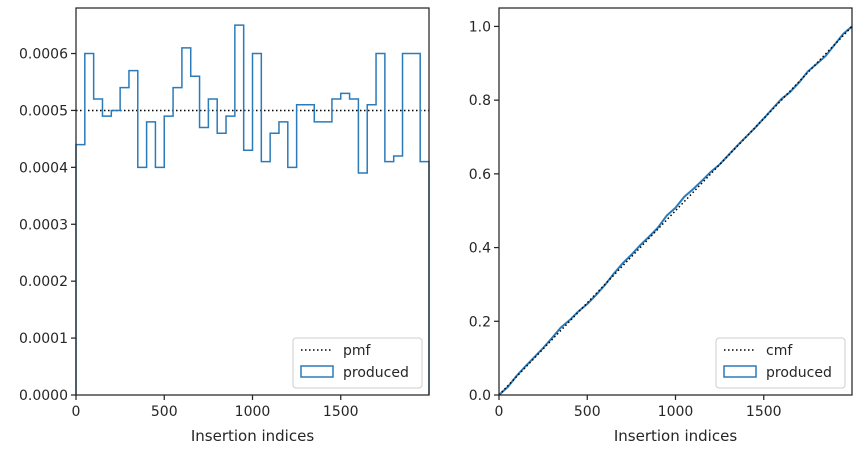  I want to click on cumulative-y-ticks: 0.0 0.2 0.4 0.6 0.8 1.0, so click(484, 211).